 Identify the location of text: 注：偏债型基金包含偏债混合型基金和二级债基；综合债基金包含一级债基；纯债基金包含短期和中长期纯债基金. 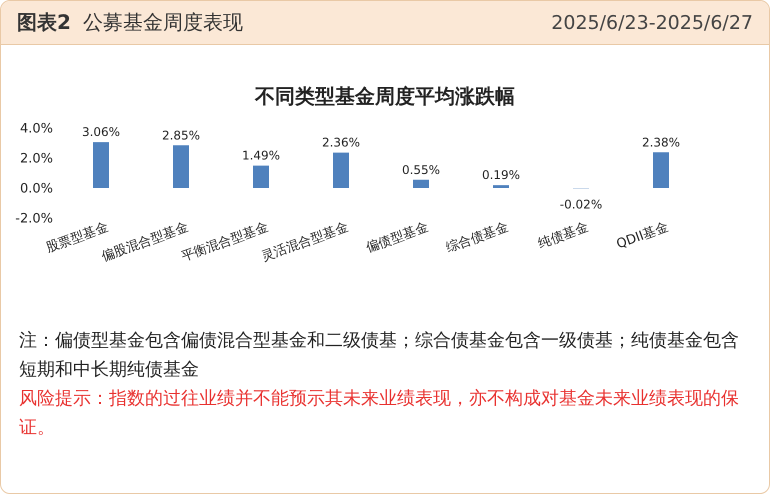
(379, 355).